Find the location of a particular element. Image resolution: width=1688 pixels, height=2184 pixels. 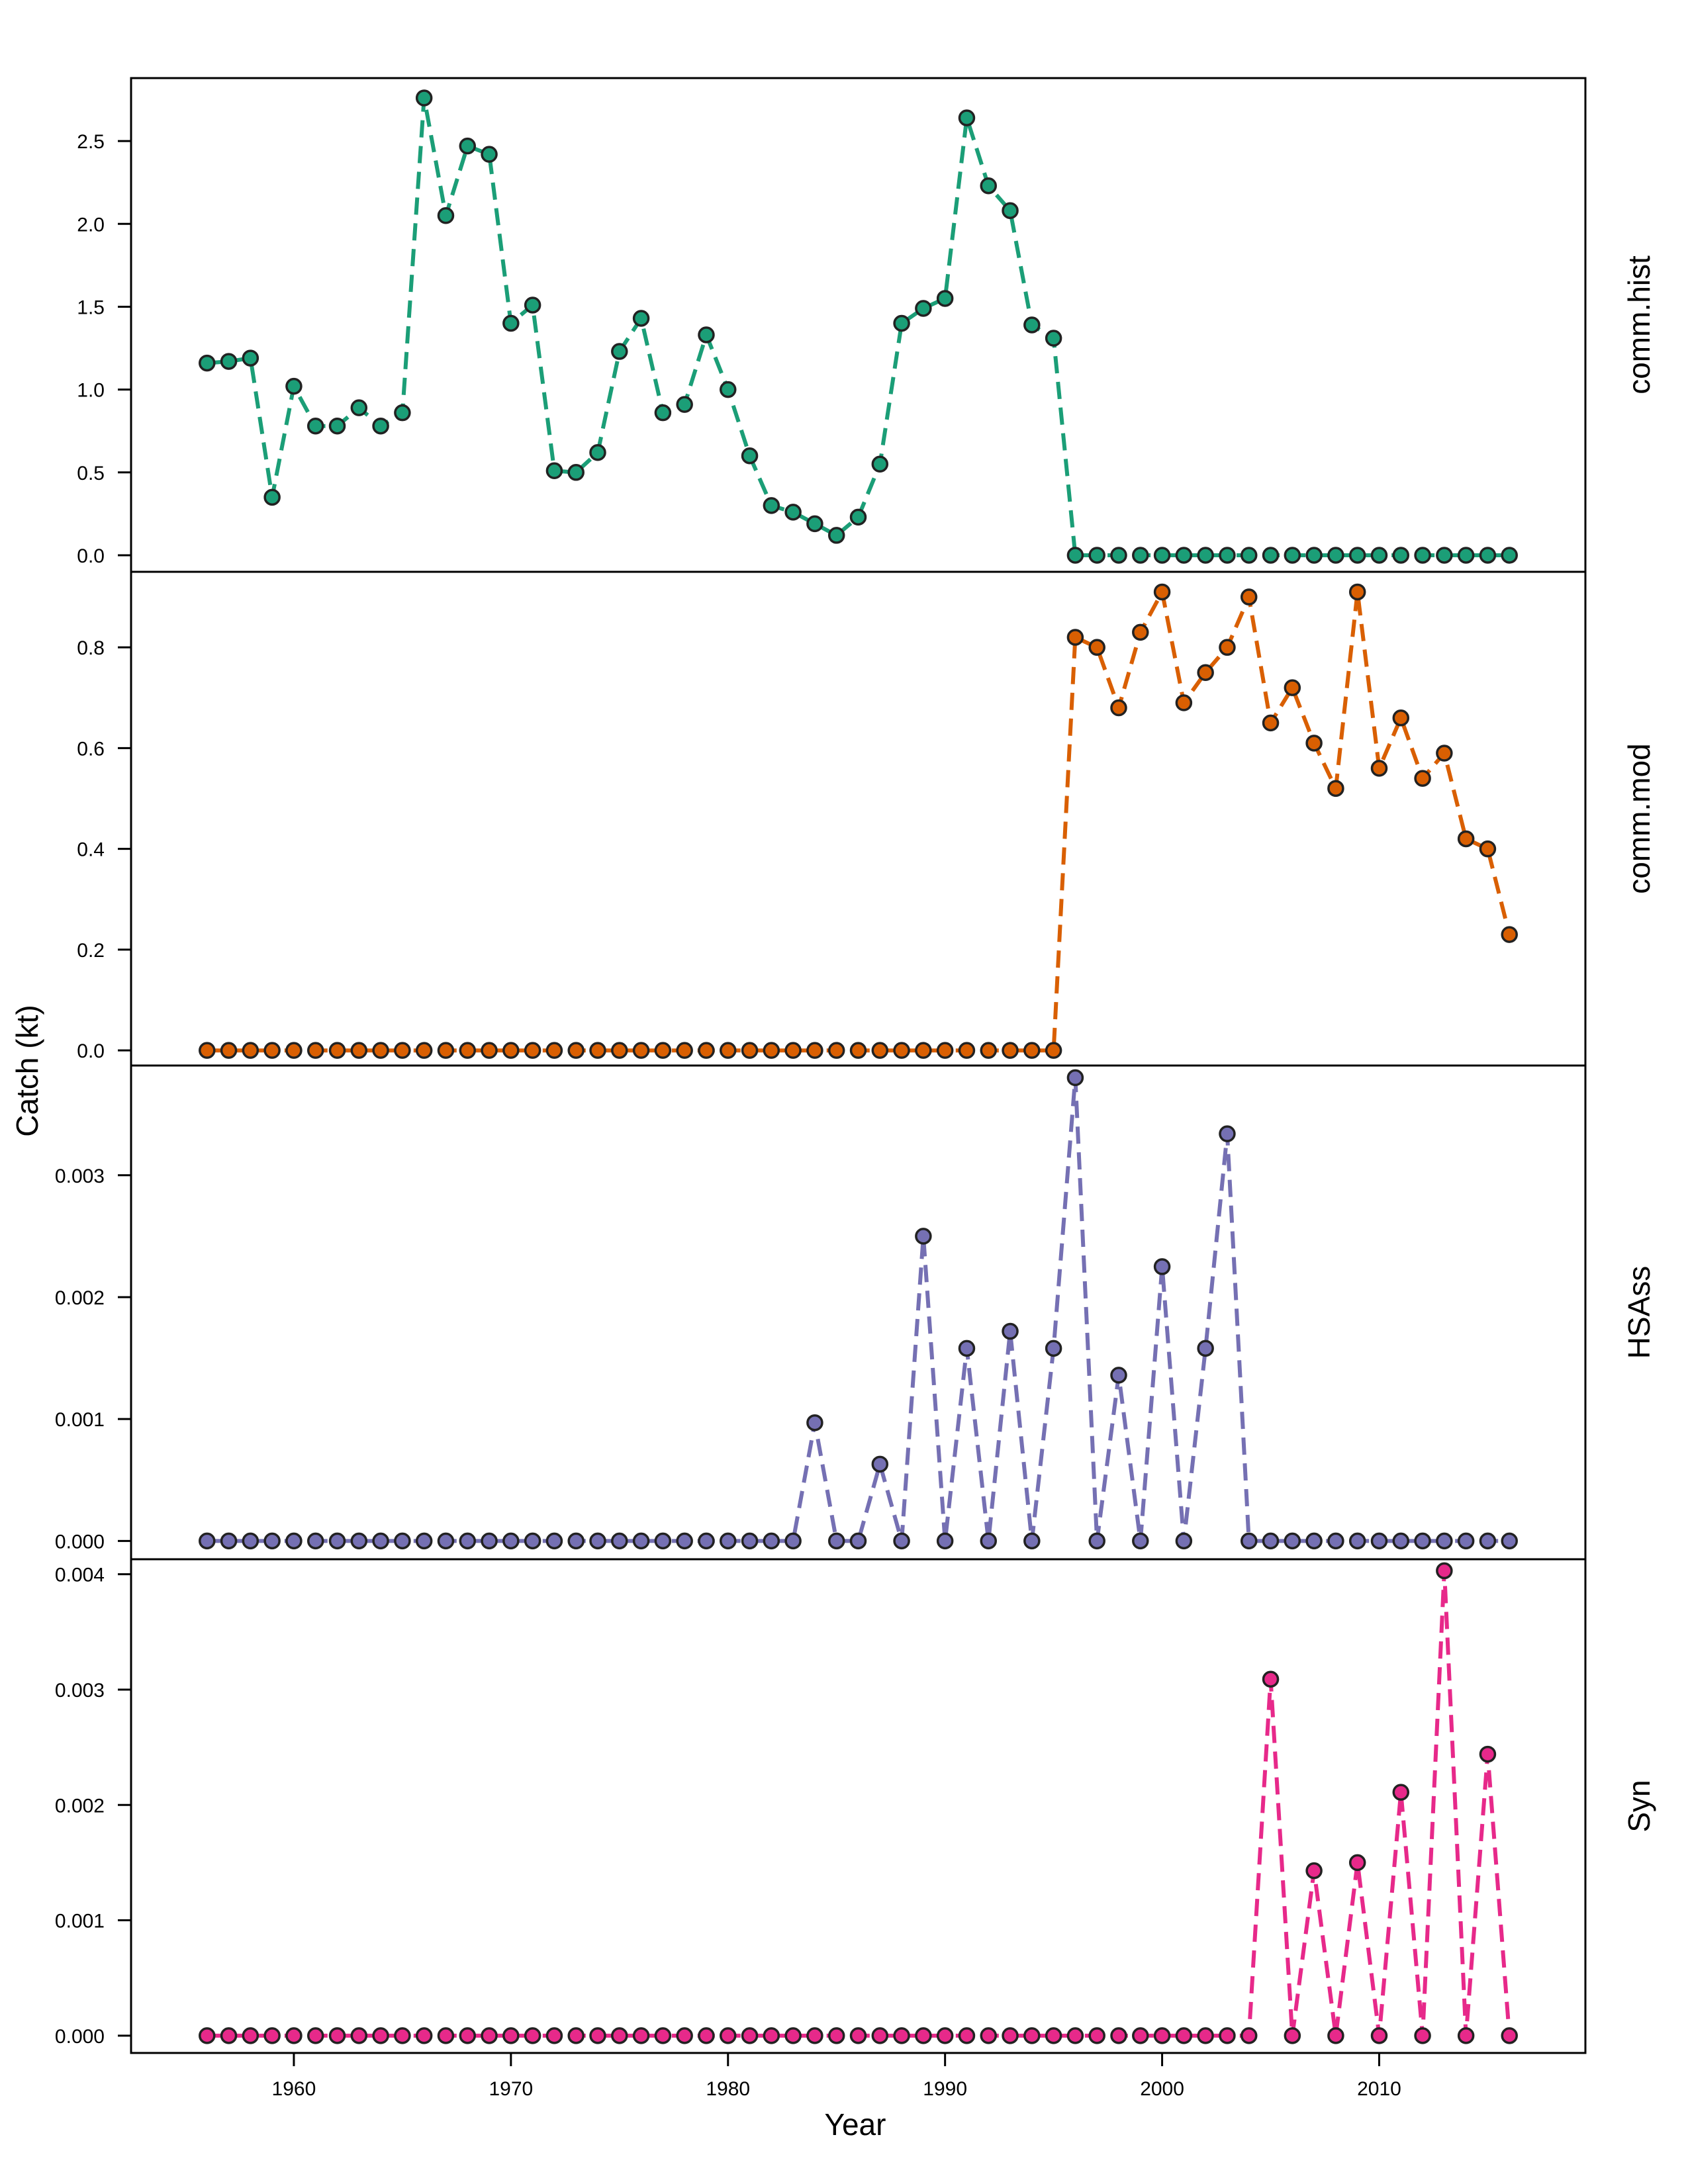

panel-label: comm.hist is located at coordinates (1639, 324).